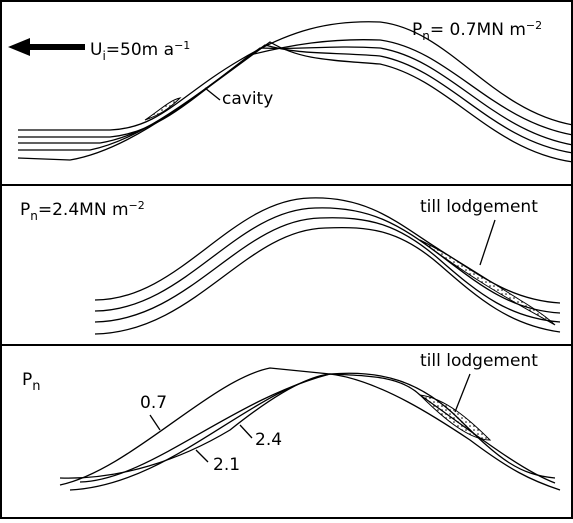 The width and height of the screenshot is (573, 523). I want to click on cavity-pointer, so click(212, 94).